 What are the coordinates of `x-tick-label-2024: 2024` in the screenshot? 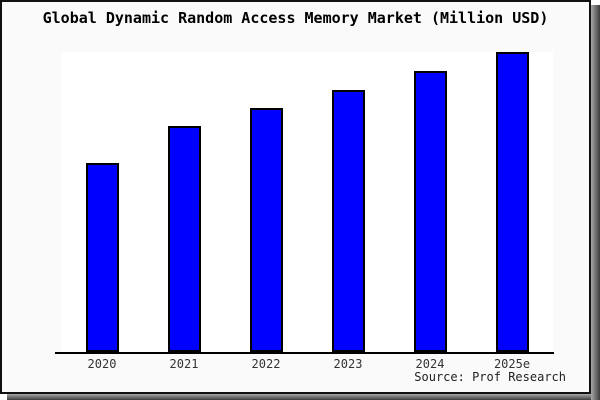 It's located at (430, 364).